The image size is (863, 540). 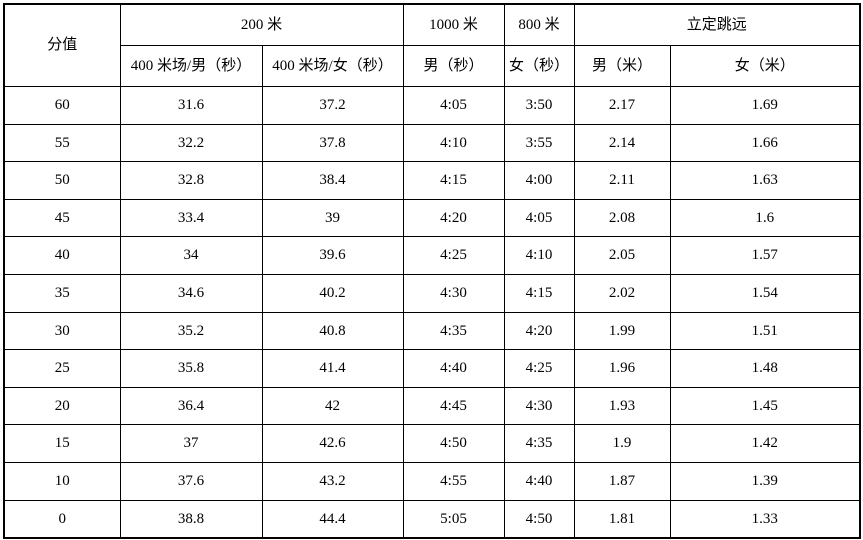 What do you see at coordinates (62, 218) in the screenshot?
I see `score-cell: 45` at bounding box center [62, 218].